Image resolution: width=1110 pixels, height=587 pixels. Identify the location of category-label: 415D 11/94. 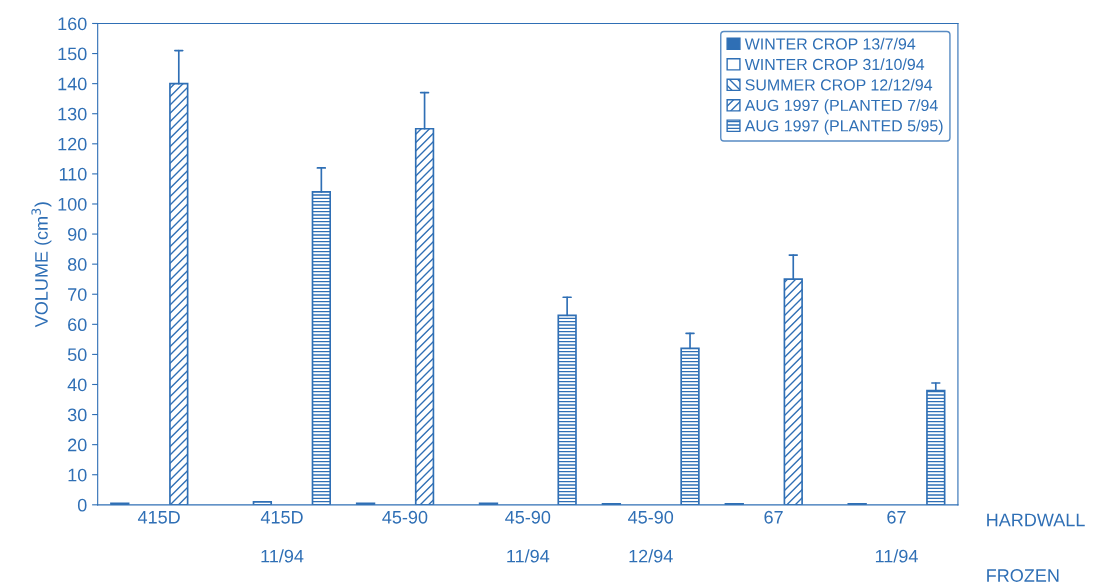
(282, 537).